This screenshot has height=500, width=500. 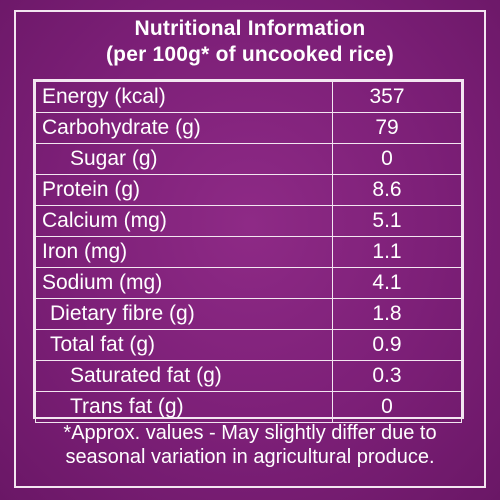 I want to click on table-row: Sodium (mg) 4.1, so click(x=248, y=283).